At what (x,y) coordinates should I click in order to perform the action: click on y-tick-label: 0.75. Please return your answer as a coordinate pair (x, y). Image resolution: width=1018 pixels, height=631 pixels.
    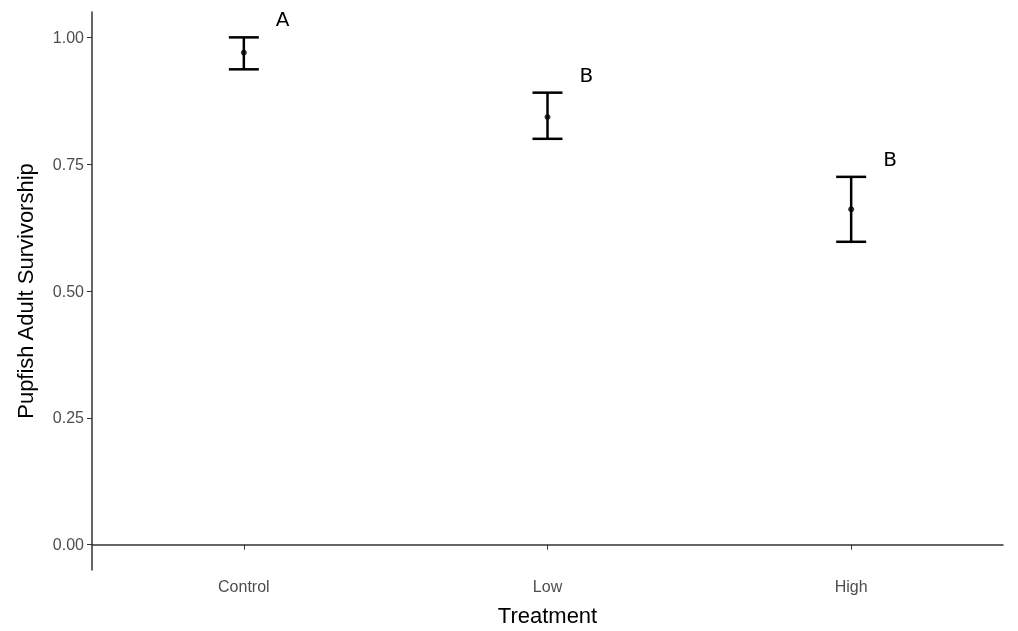
    Looking at the image, I should click on (68, 164).